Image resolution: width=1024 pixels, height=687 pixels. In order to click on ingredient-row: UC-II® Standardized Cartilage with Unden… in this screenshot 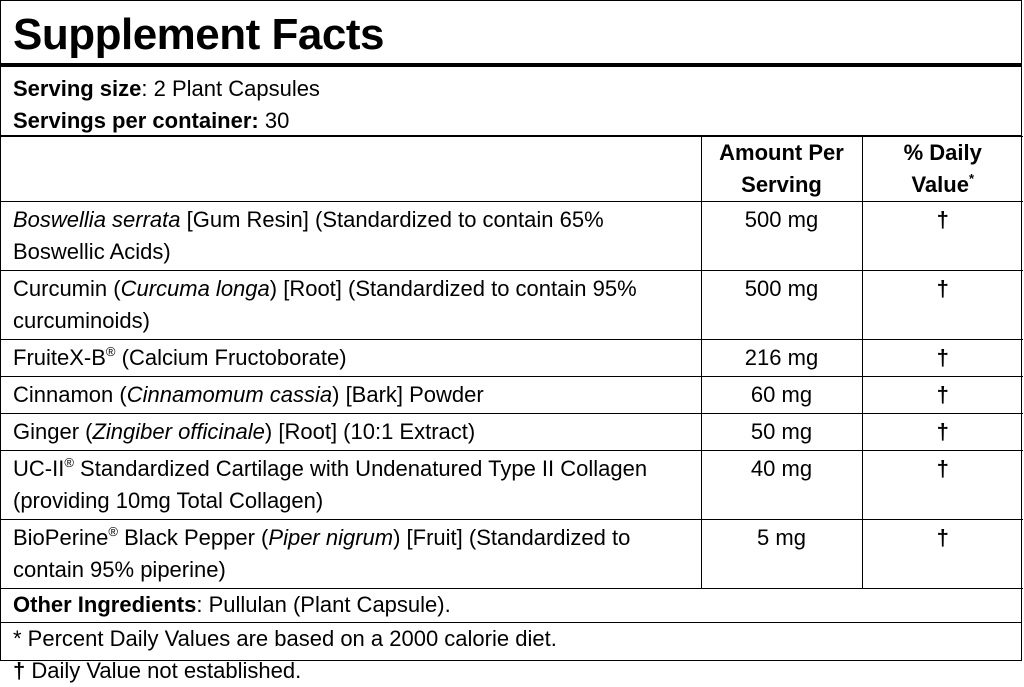, I will do `click(512, 485)`.